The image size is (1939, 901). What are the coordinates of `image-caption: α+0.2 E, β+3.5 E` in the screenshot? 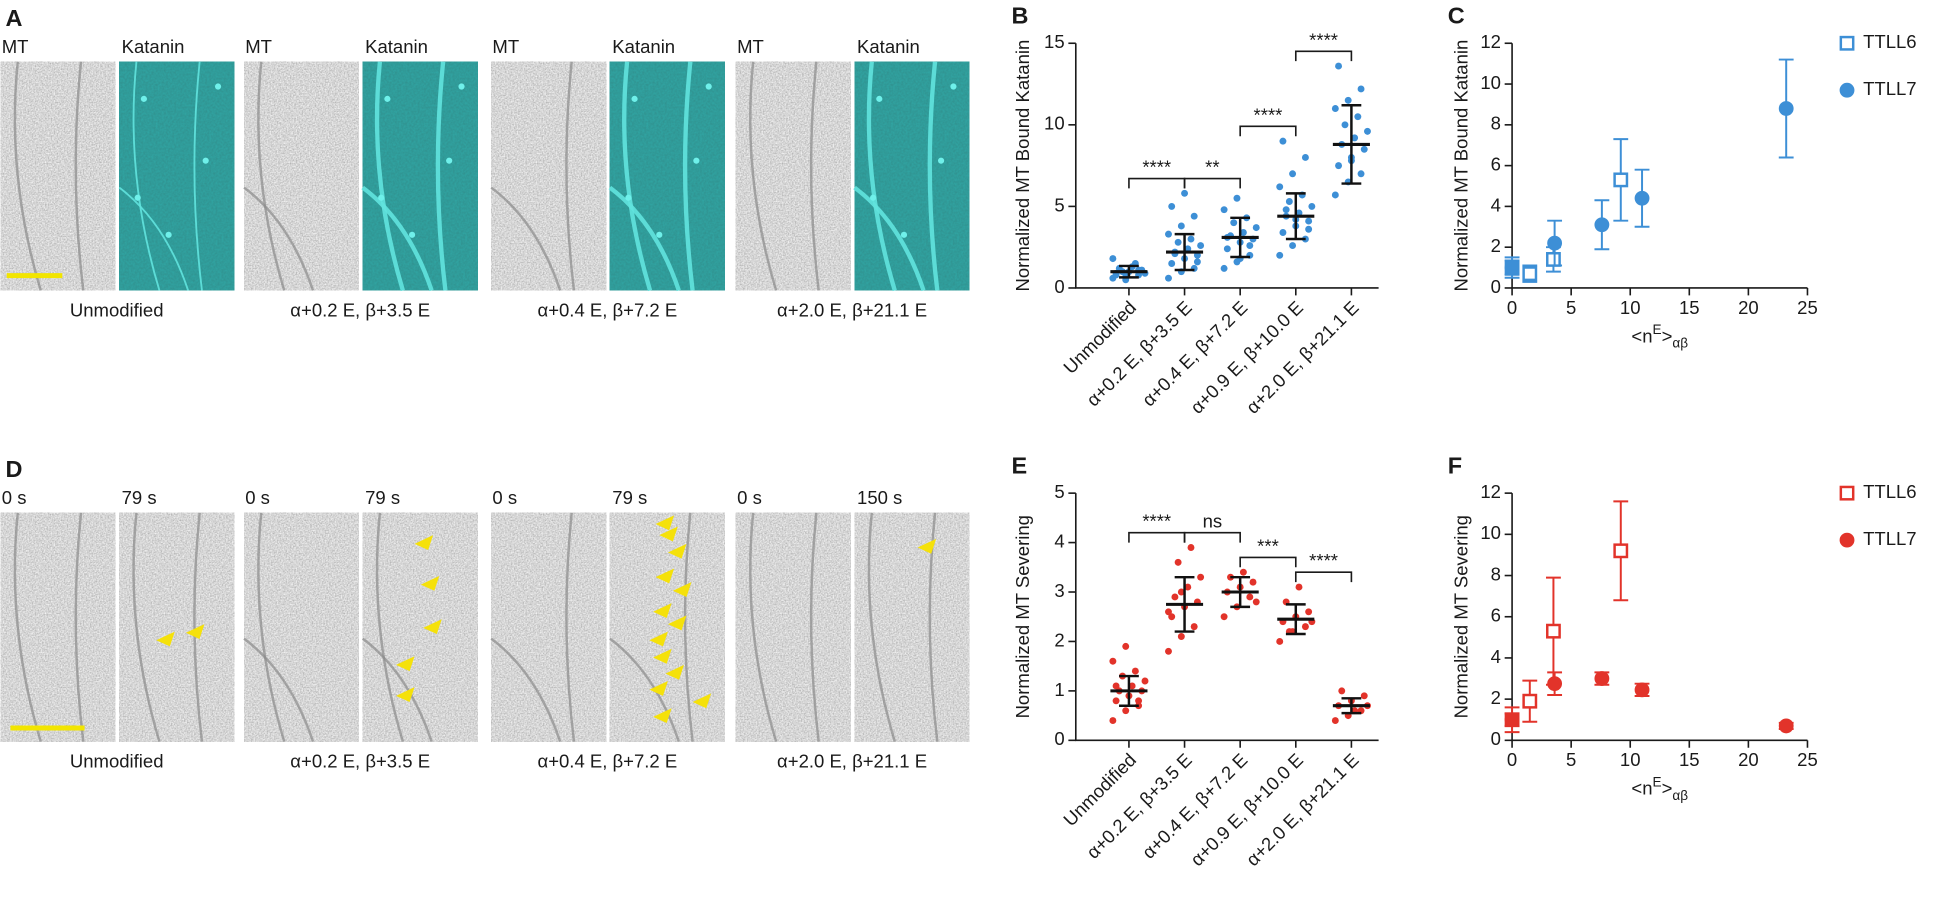 It's located at (360, 760).